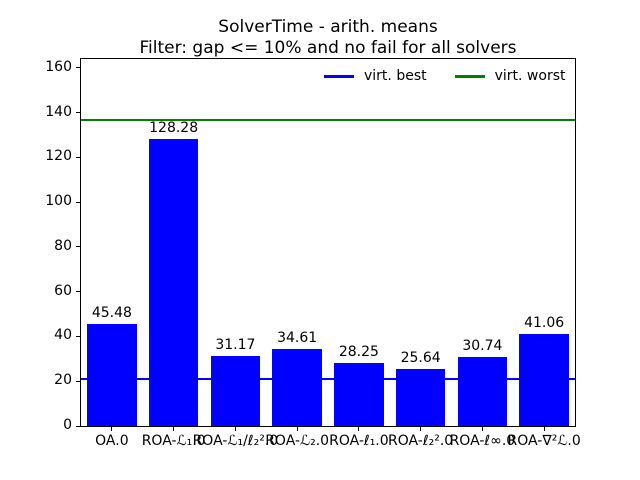 Image resolution: width=640 pixels, height=480 pixels. What do you see at coordinates (58, 201) in the screenshot?
I see `y-tick-label: 100` at bounding box center [58, 201].